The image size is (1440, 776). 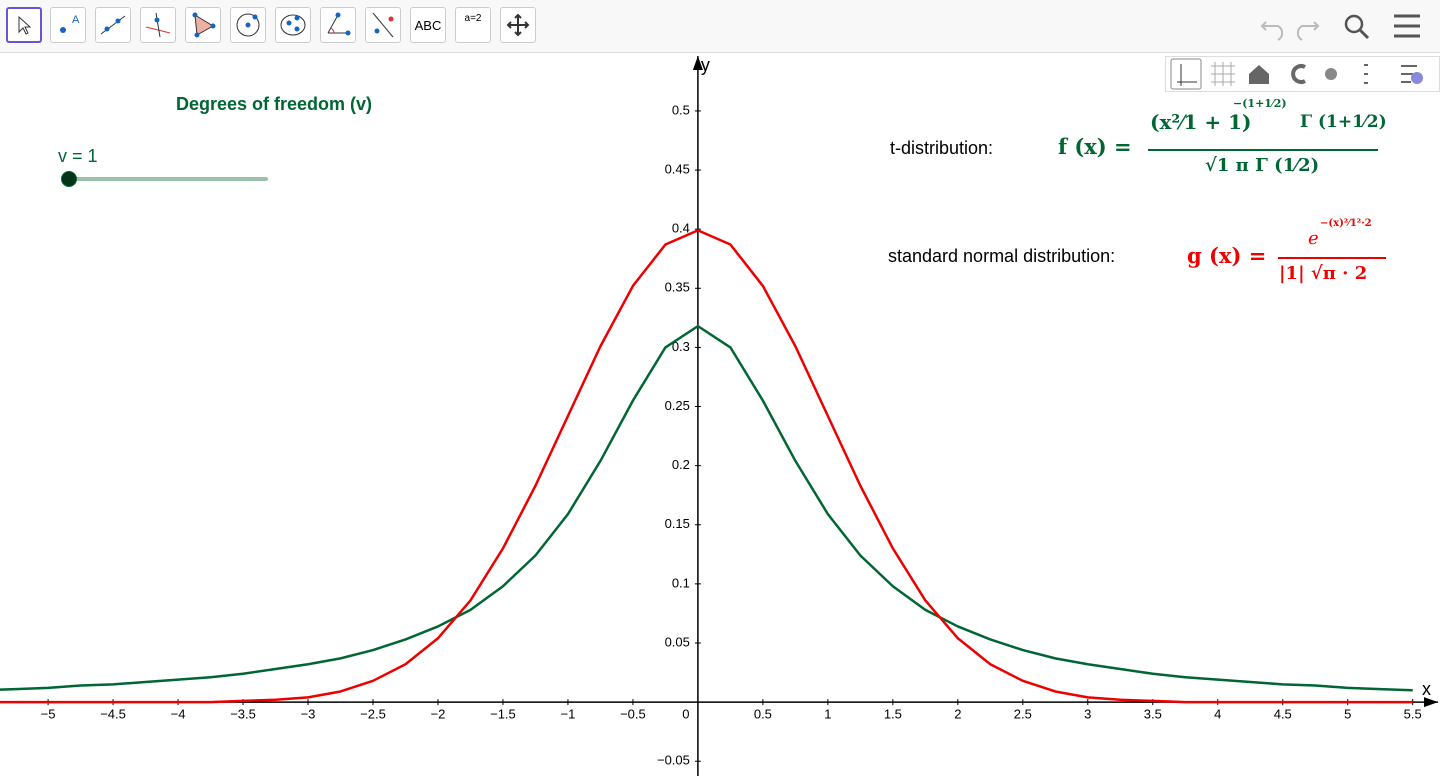 I want to click on x-tick-label: 1.5, so click(x=893, y=714).